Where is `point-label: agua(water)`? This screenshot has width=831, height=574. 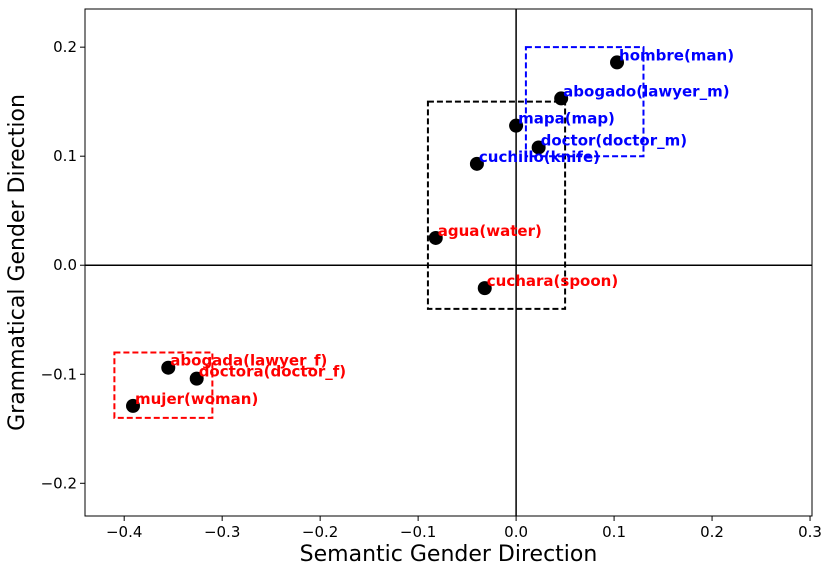 point-label: agua(water) is located at coordinates (490, 231).